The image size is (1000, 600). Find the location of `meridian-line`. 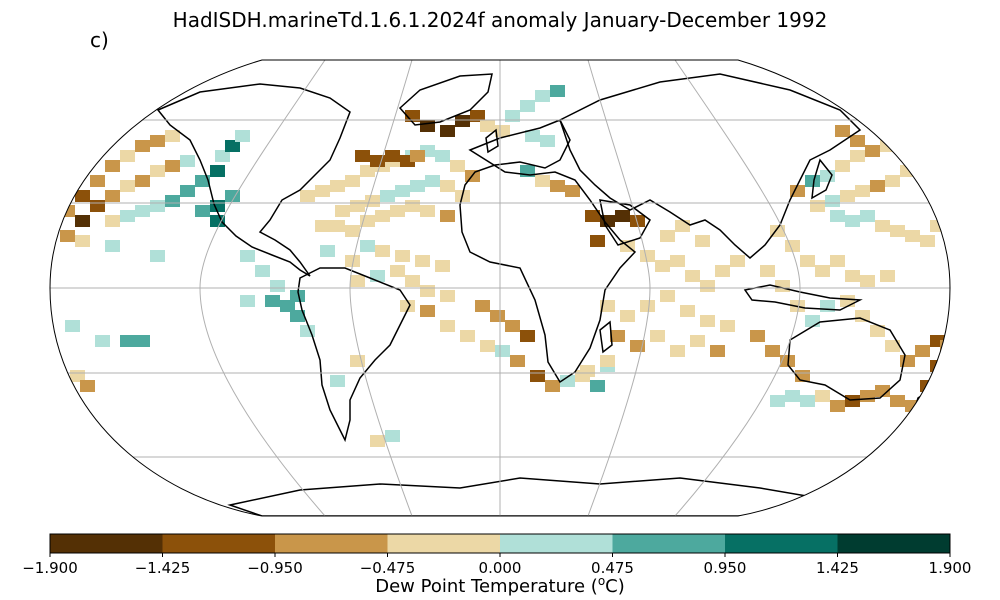

meridian-line is located at coordinates (619, 288).